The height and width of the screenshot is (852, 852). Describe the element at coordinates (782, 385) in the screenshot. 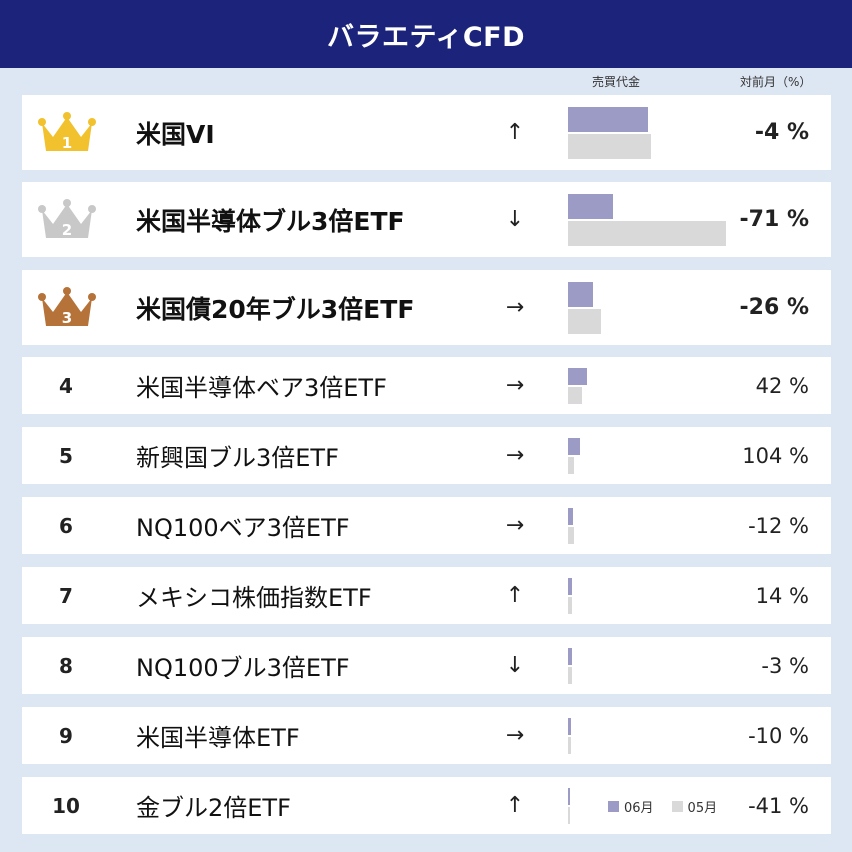

I see `change-percent: 42 %` at that location.